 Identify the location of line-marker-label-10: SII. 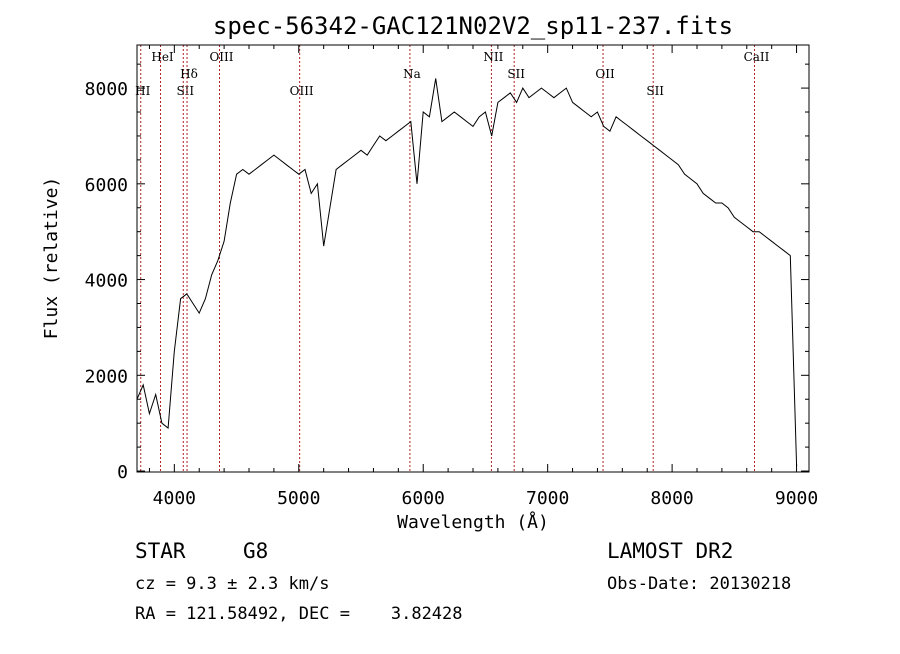
(655, 91).